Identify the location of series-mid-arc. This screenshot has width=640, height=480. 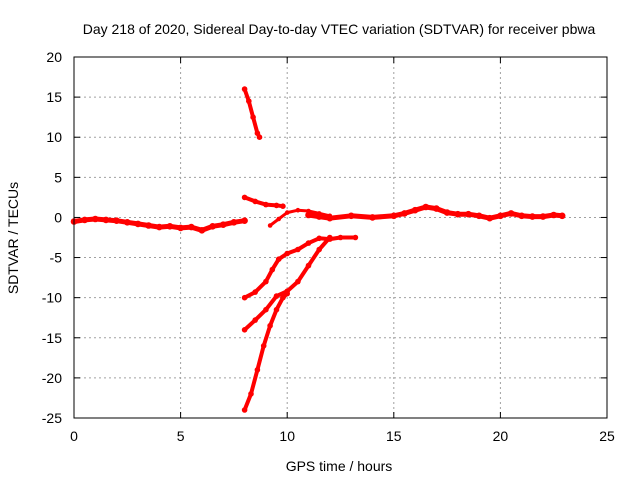
(263, 201).